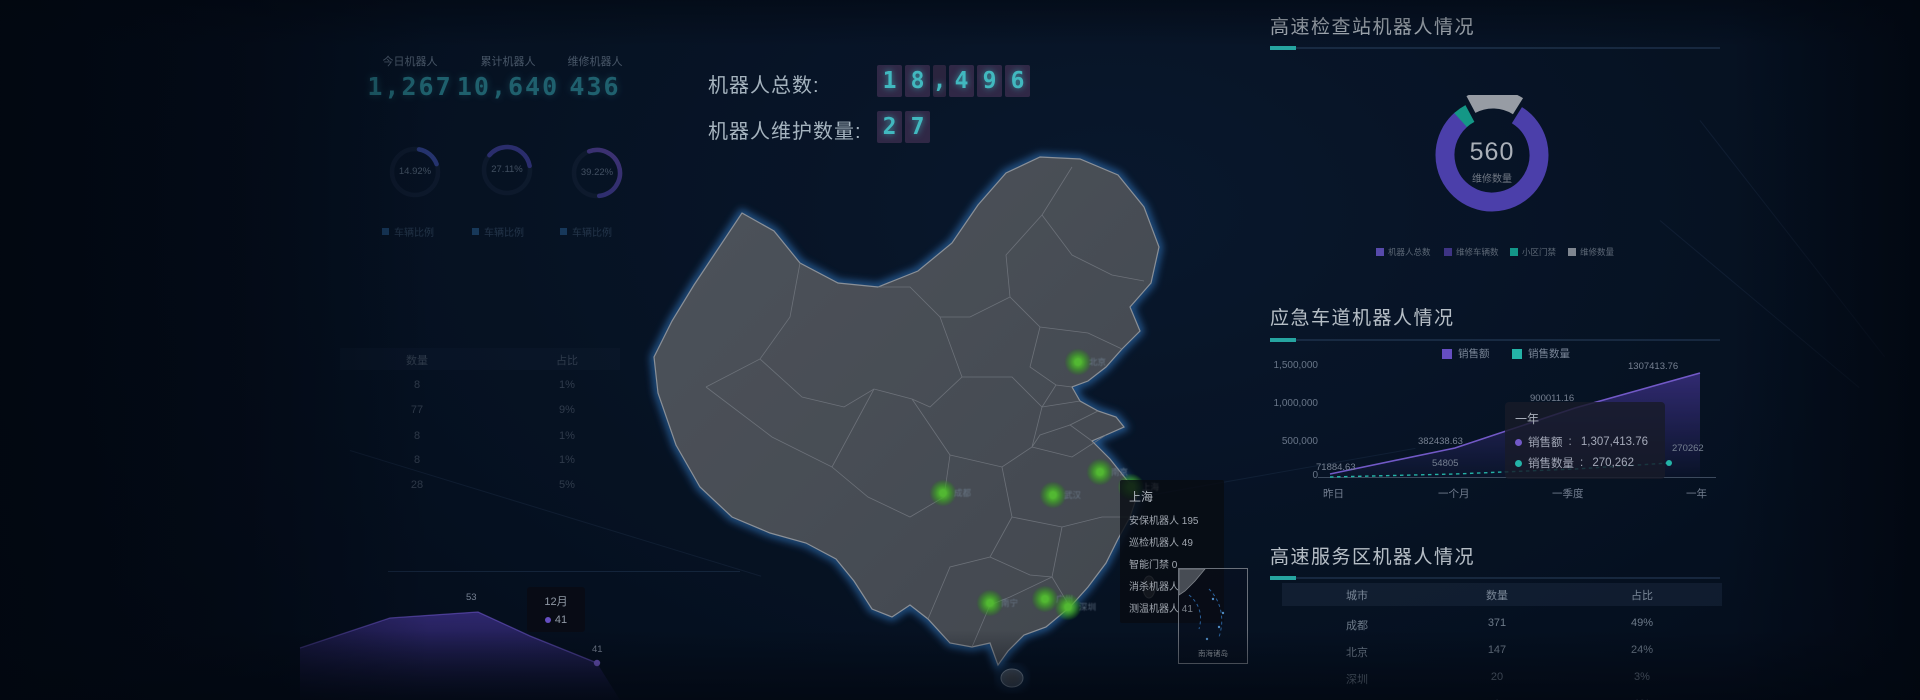  Describe the element at coordinates (1541, 353) in the screenshot. I see `emergency-legend-2: 销售数量` at that location.